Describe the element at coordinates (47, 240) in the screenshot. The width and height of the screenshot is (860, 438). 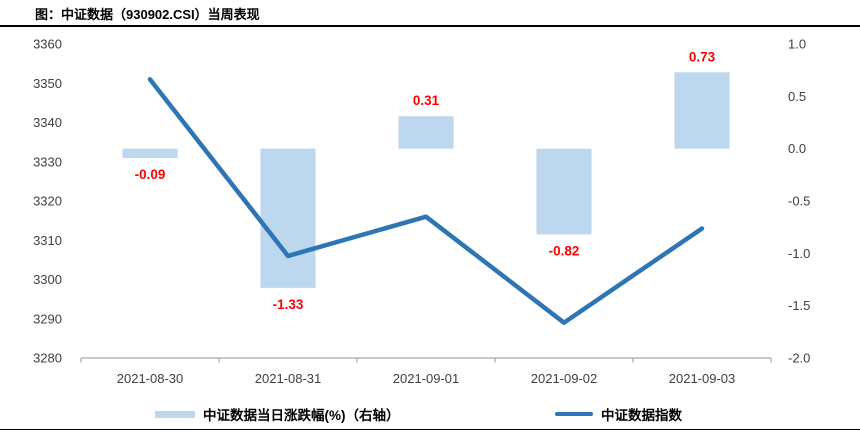
I see `left-axis-tick-label: 3310` at that location.